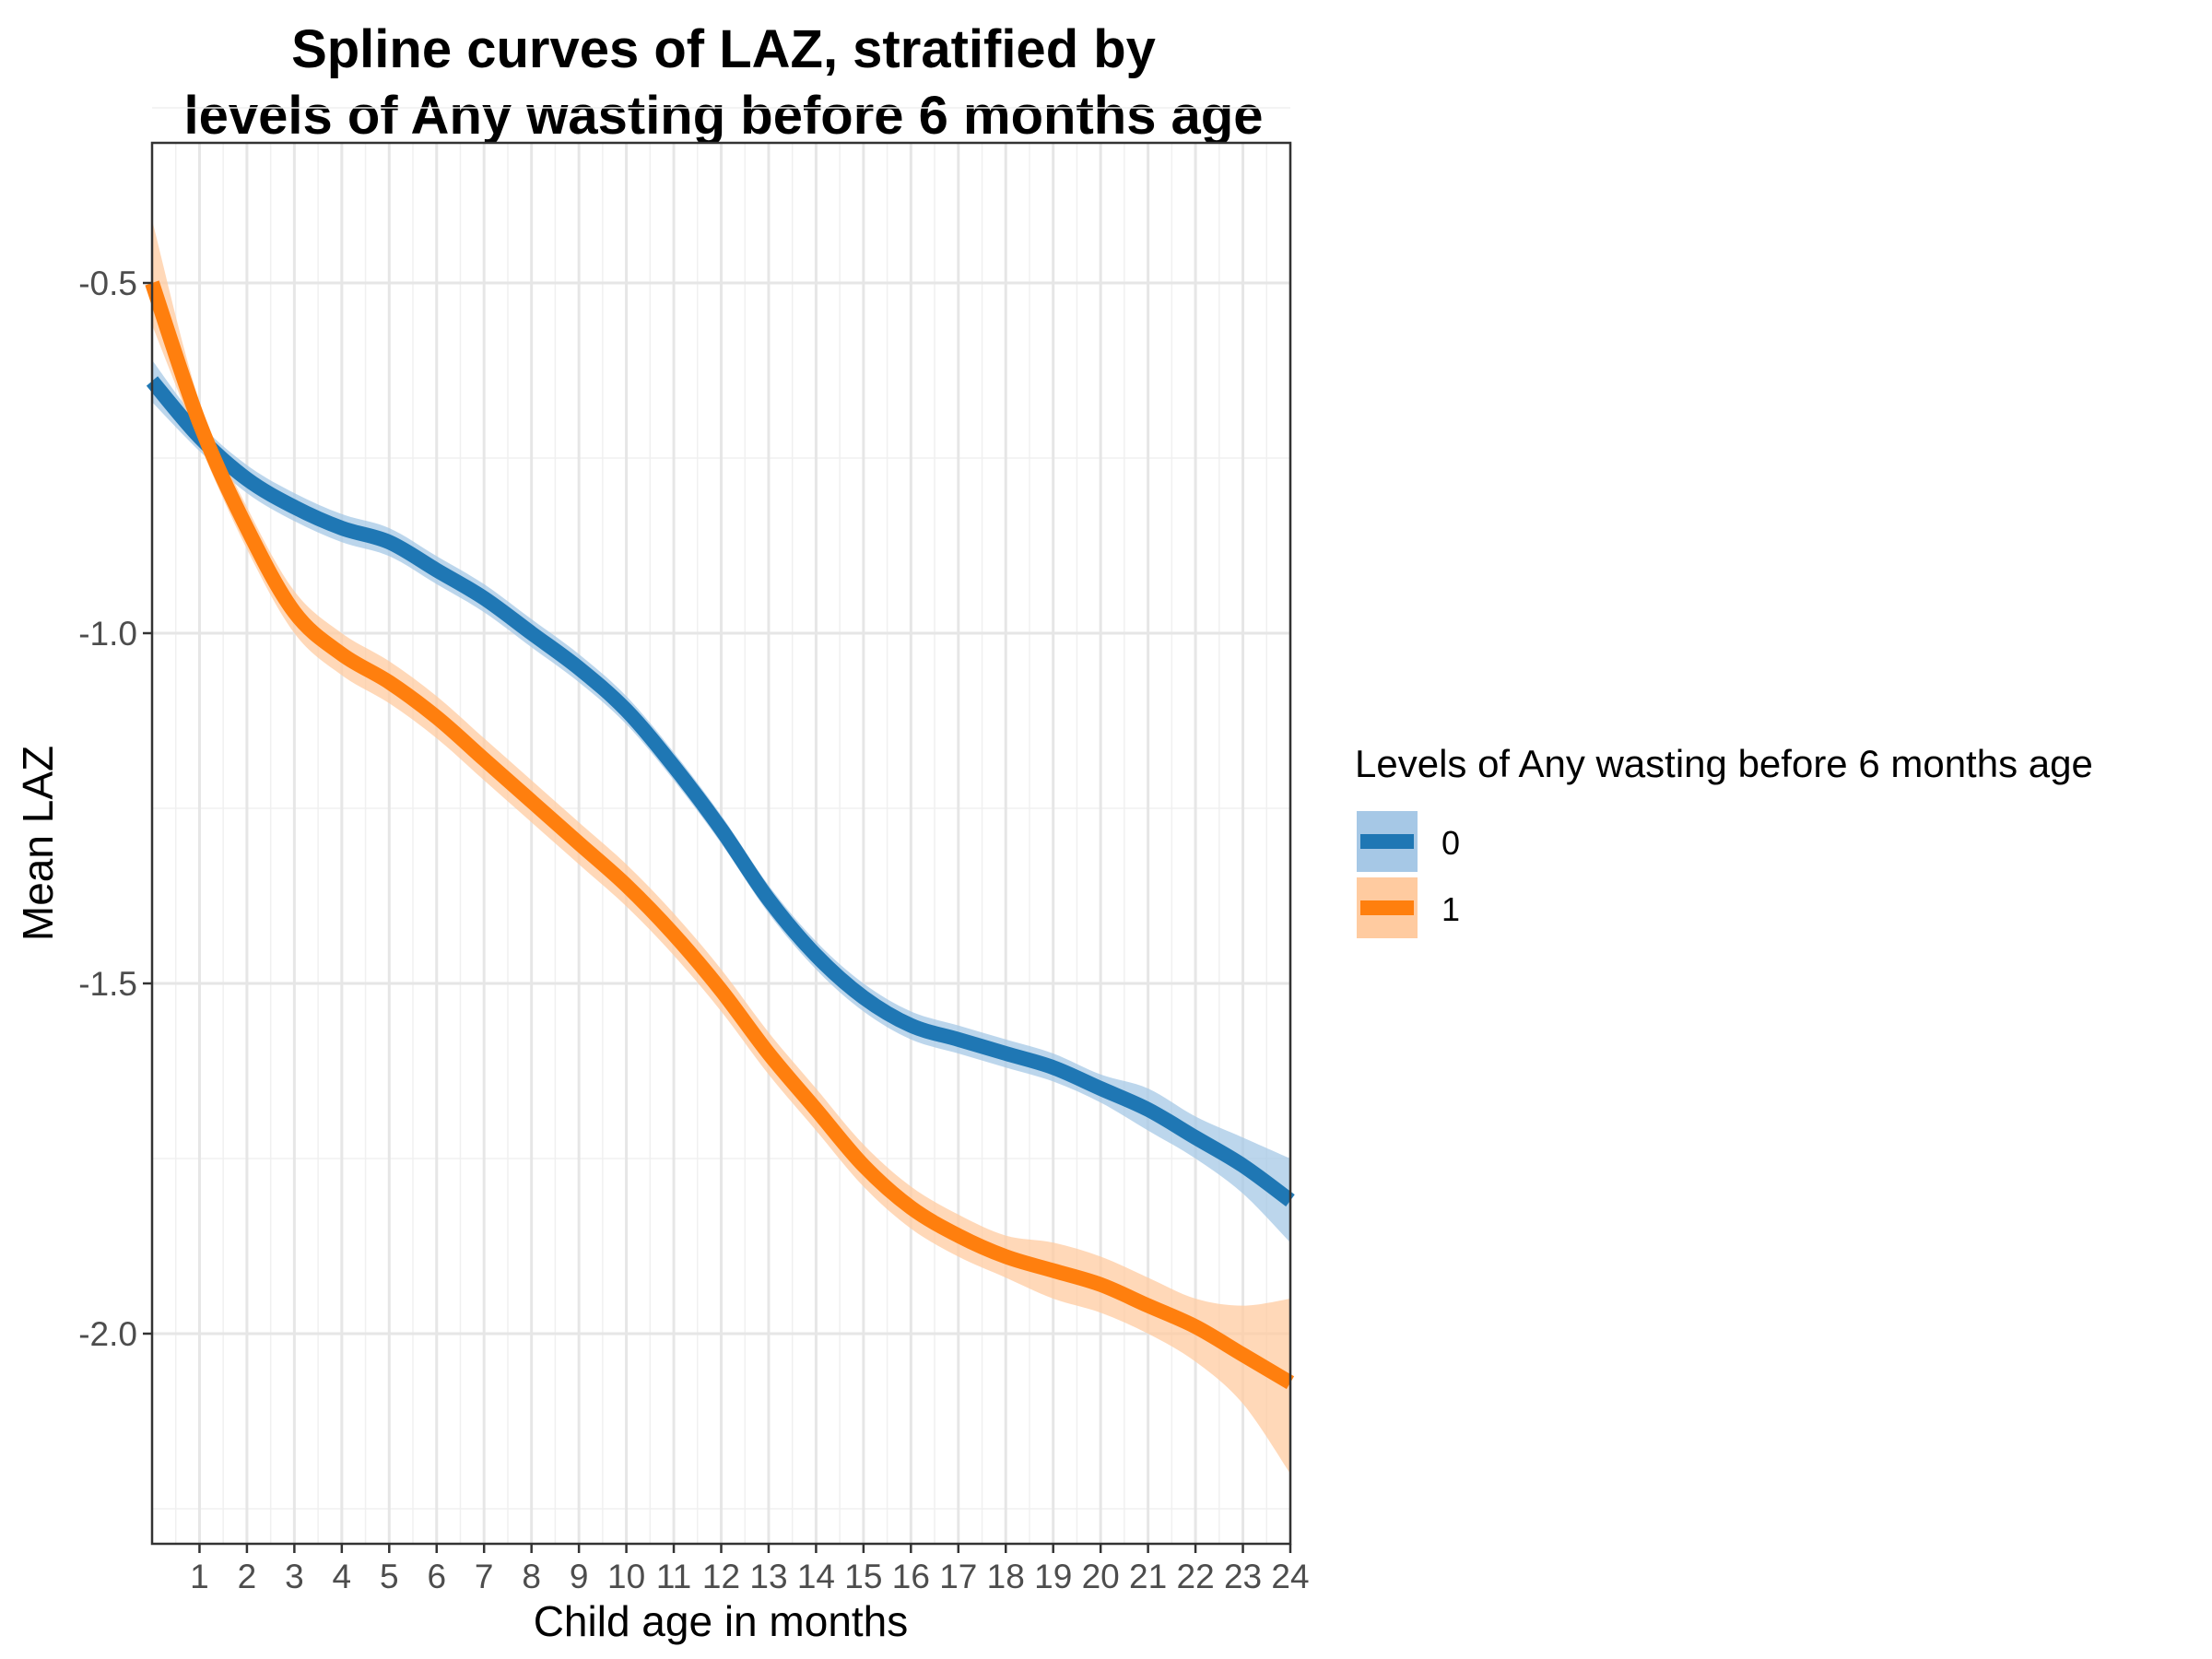 Image resolution: width=2212 pixels, height=1659 pixels. I want to click on x-tick-label: 23, so click(1243, 1576).